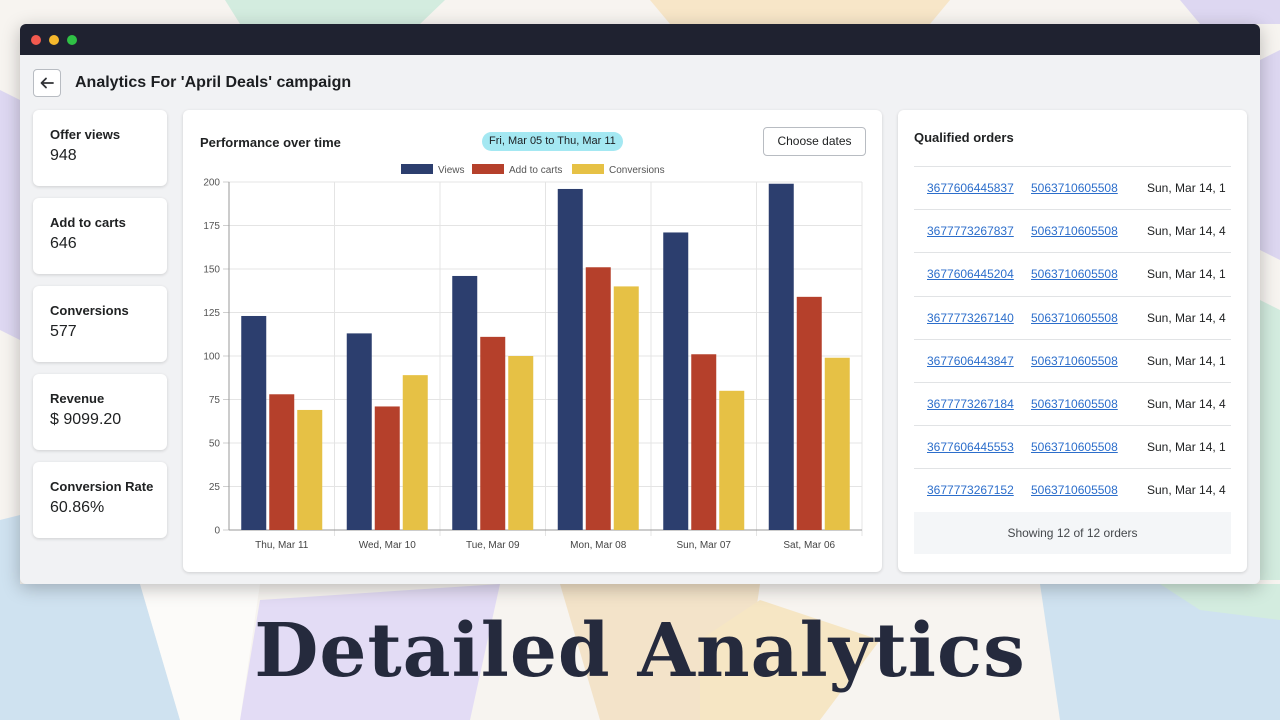 Image resolution: width=1280 pixels, height=720 pixels. I want to click on x-tick-label: Mon, Mar 08, so click(598, 545).